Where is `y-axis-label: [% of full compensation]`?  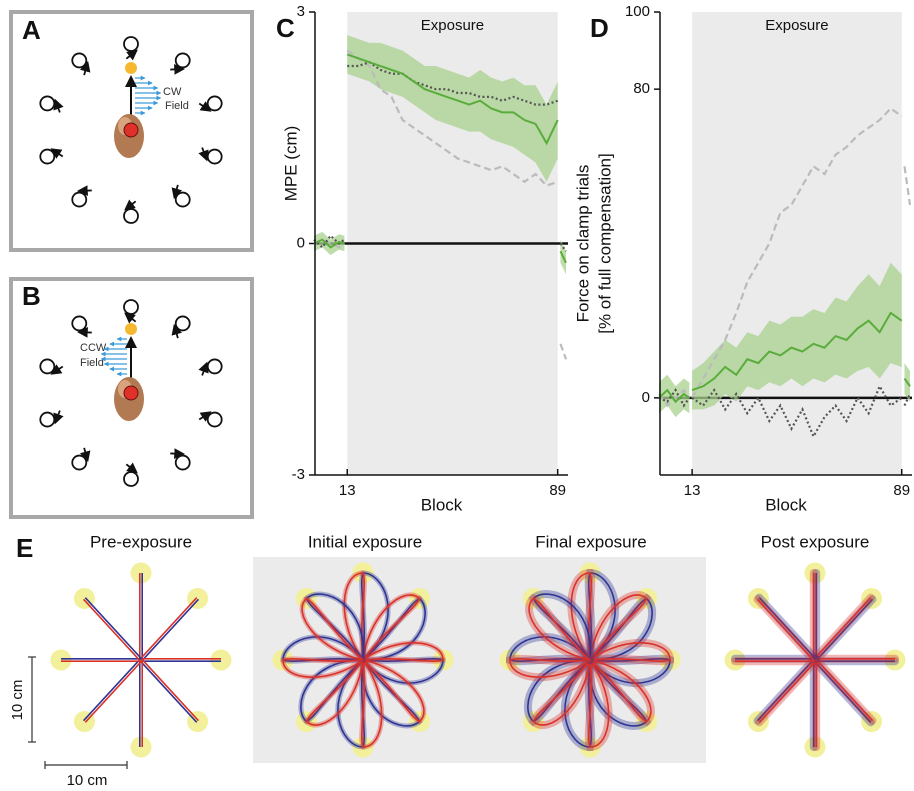
y-axis-label: [% of full compensation] is located at coordinates (604, 243).